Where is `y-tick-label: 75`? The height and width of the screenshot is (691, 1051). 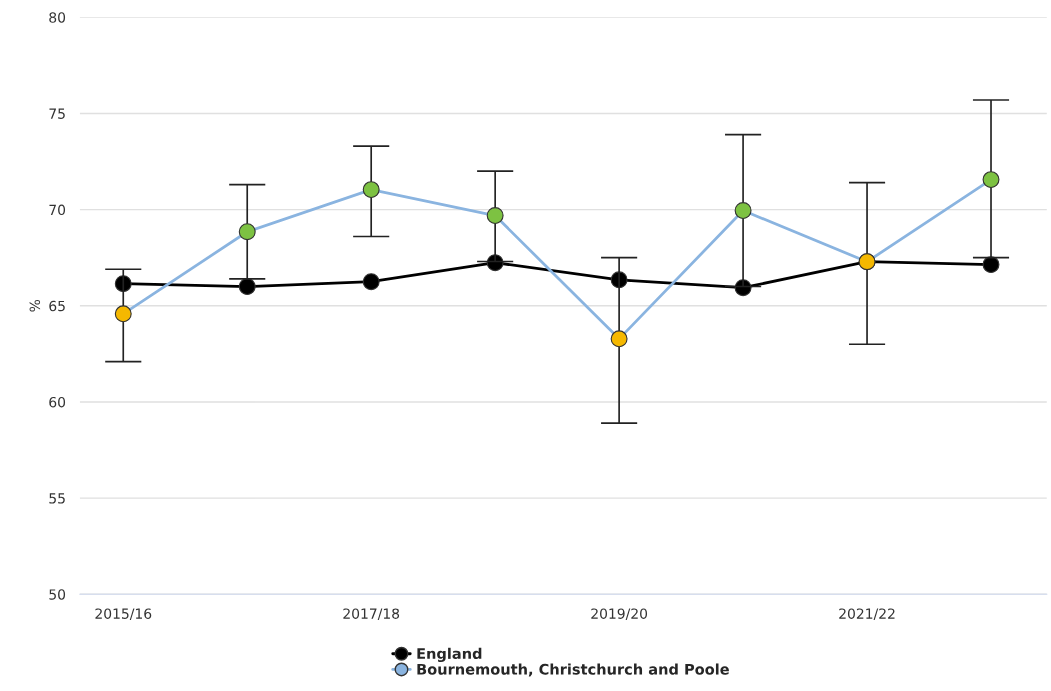 y-tick-label: 75 is located at coordinates (57, 113).